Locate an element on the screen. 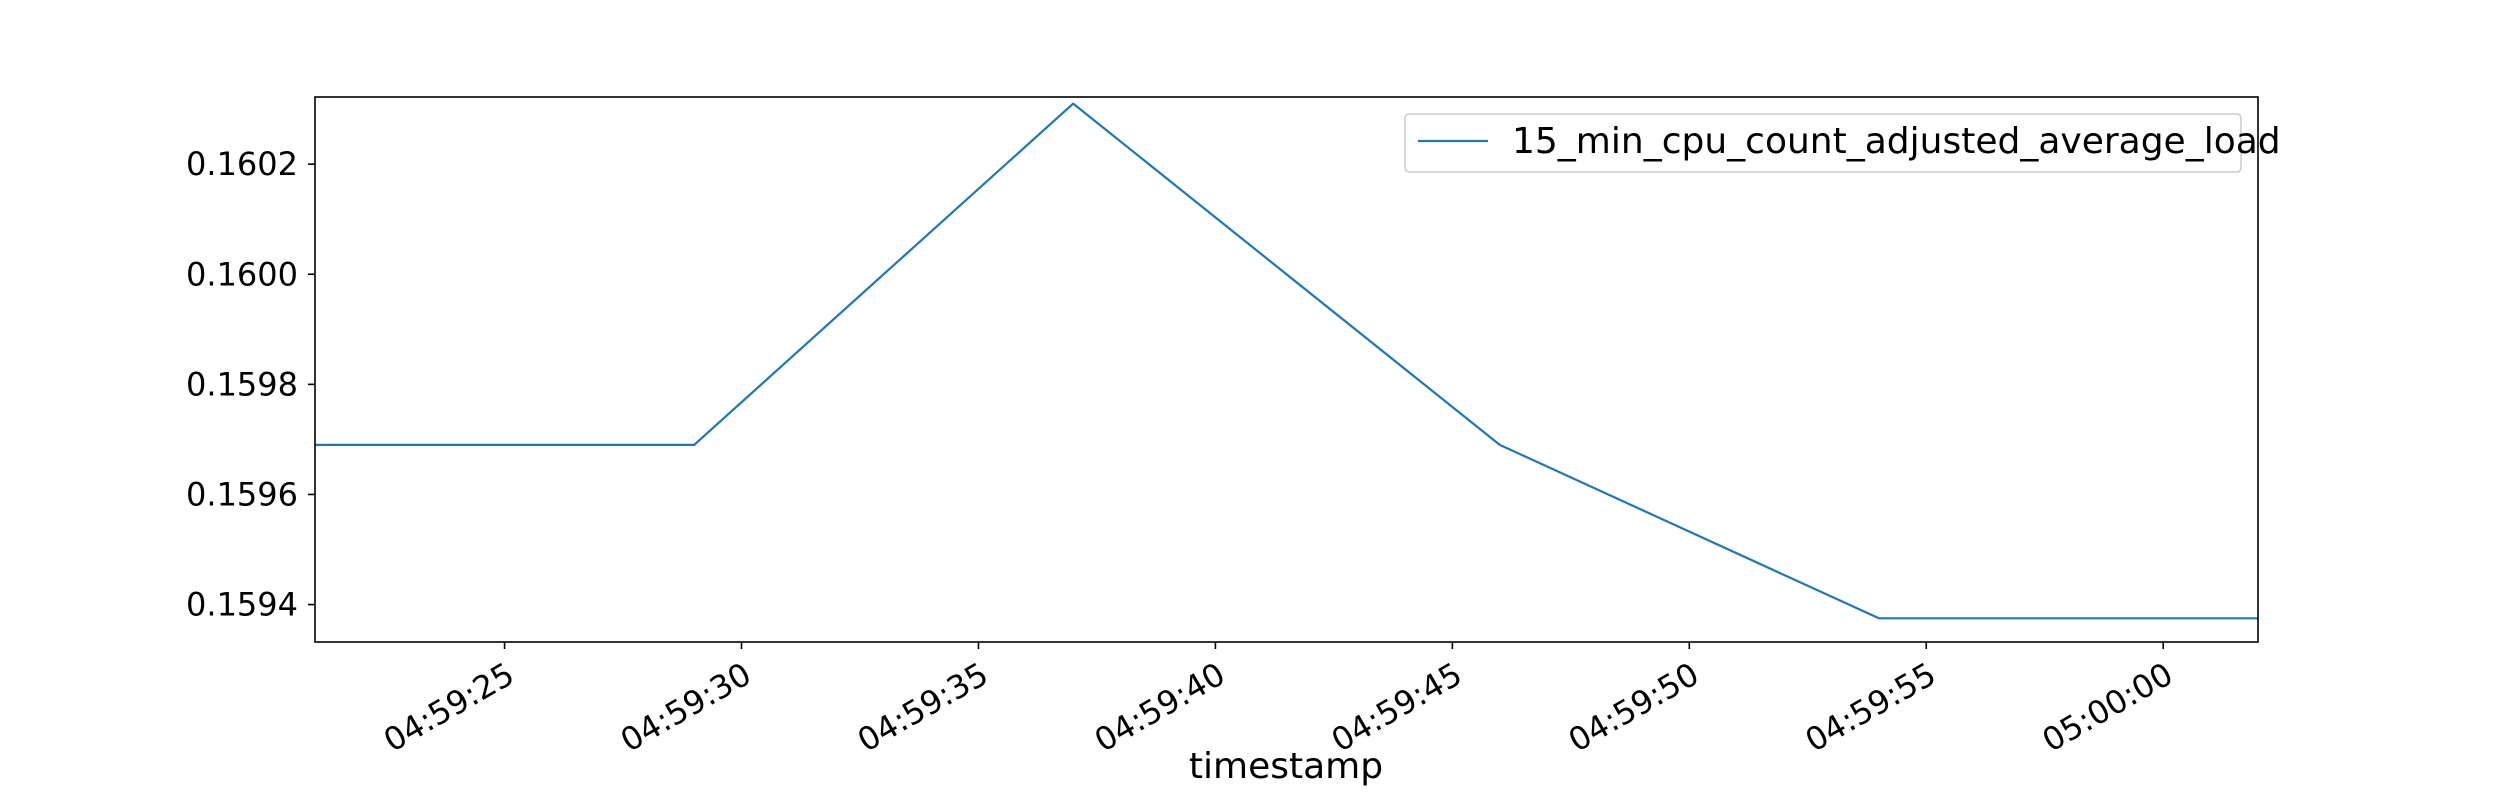 The width and height of the screenshot is (2500, 800). y-tick-label: 0.1596 is located at coordinates (242, 494).